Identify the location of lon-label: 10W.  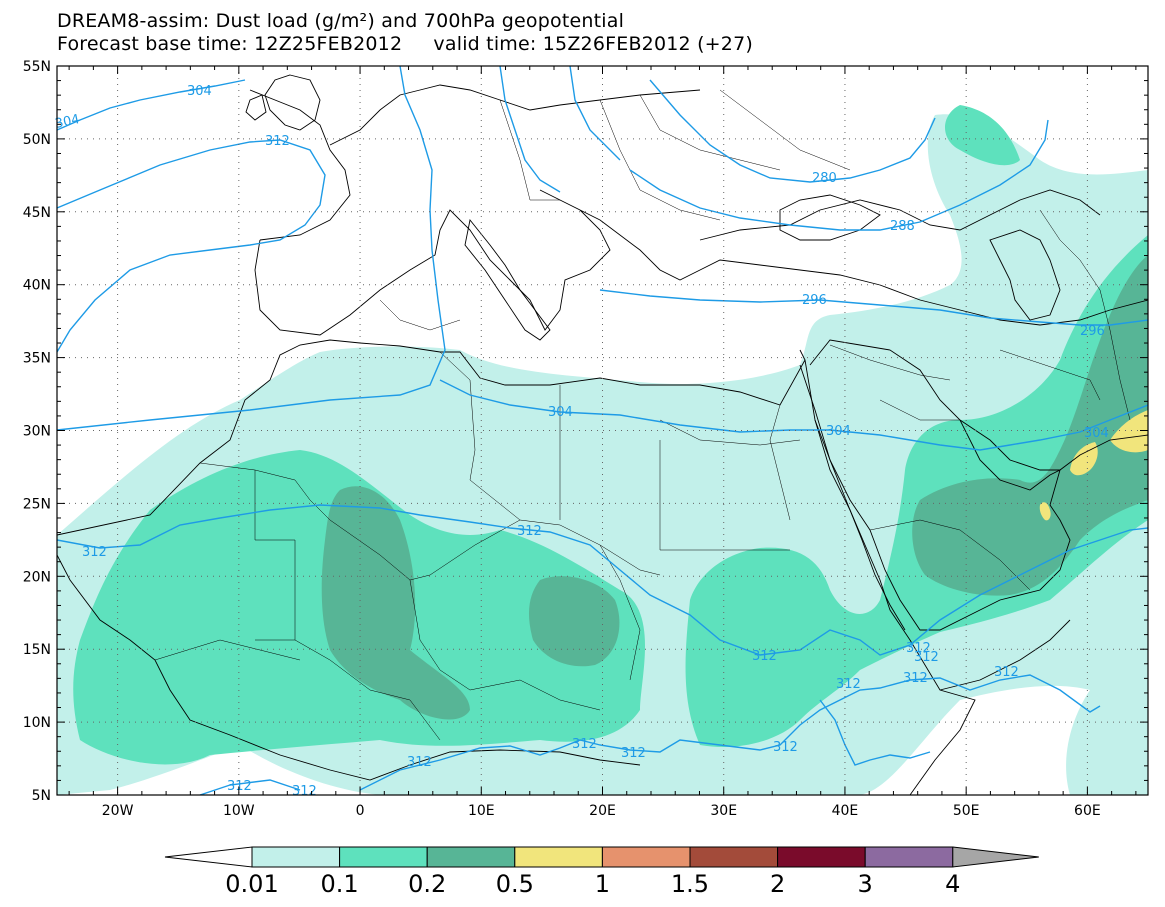
(239, 811).